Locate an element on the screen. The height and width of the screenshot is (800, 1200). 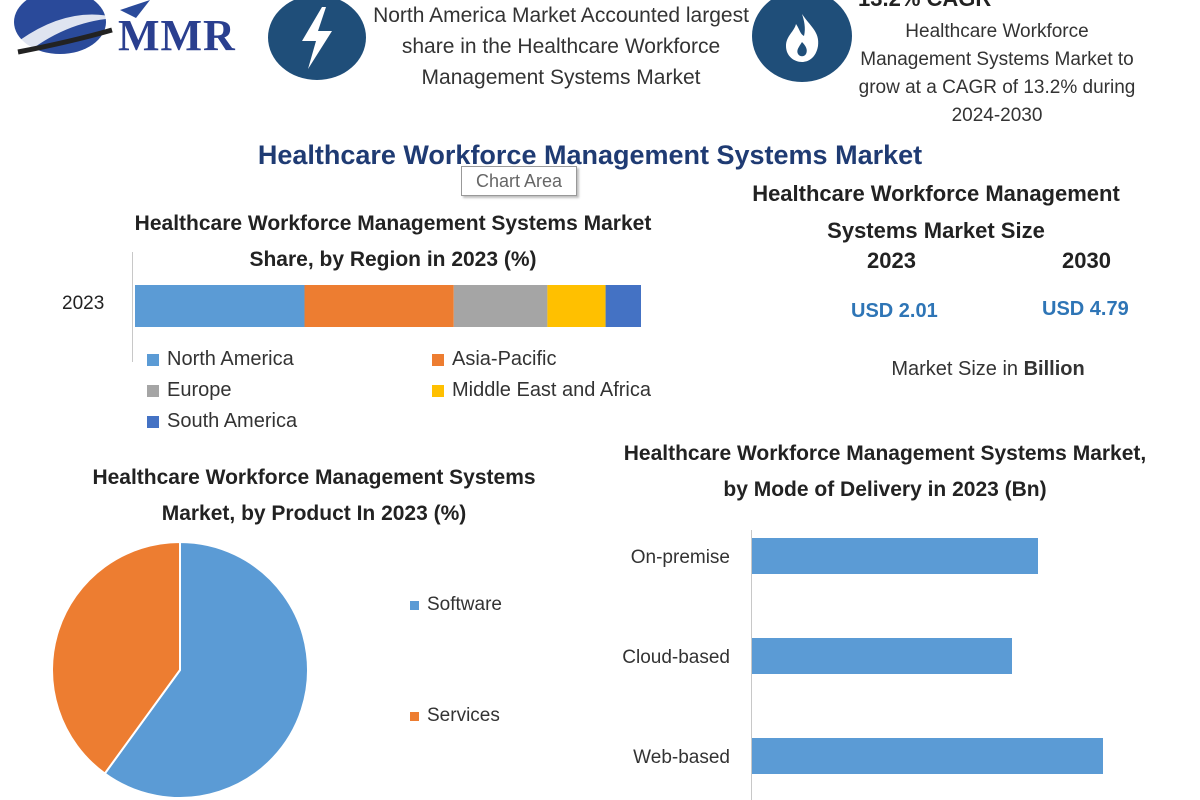
region-stacked-bar is located at coordinates (388, 306).